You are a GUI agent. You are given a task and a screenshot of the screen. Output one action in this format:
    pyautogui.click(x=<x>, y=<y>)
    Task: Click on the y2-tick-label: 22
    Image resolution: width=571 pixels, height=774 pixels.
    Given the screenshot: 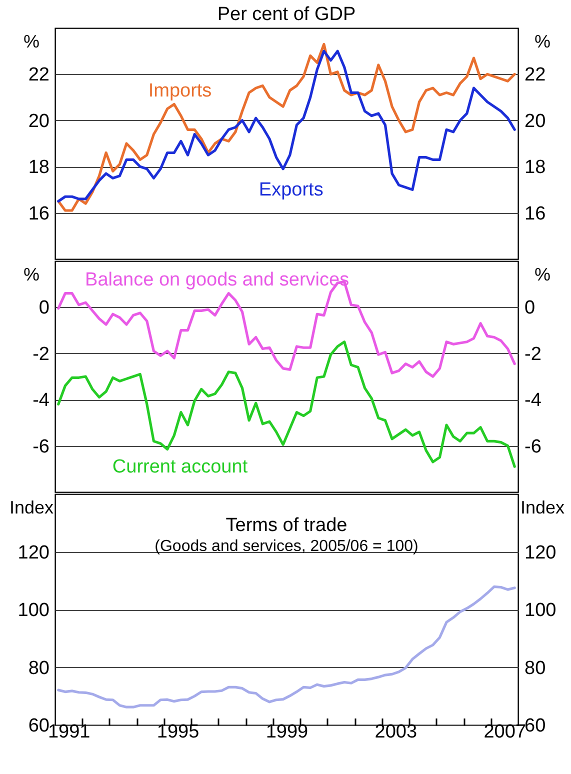 What is the action you would take?
    pyautogui.click(x=535, y=75)
    